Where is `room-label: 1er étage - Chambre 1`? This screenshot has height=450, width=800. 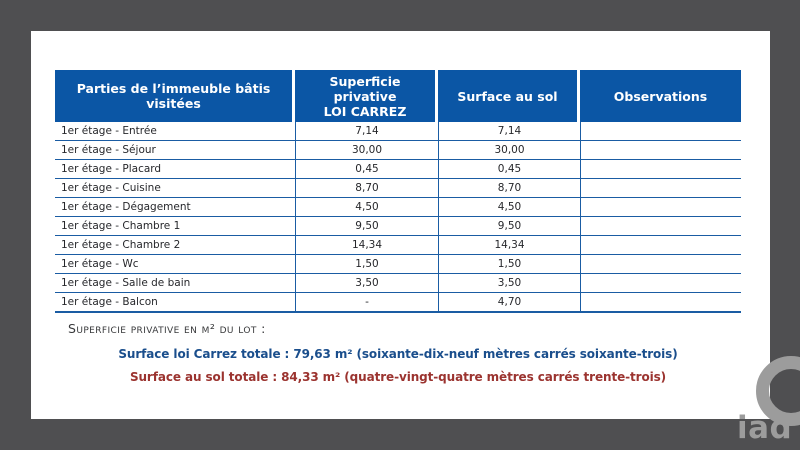 room-label: 1er étage - Chambre 1 is located at coordinates (121, 226).